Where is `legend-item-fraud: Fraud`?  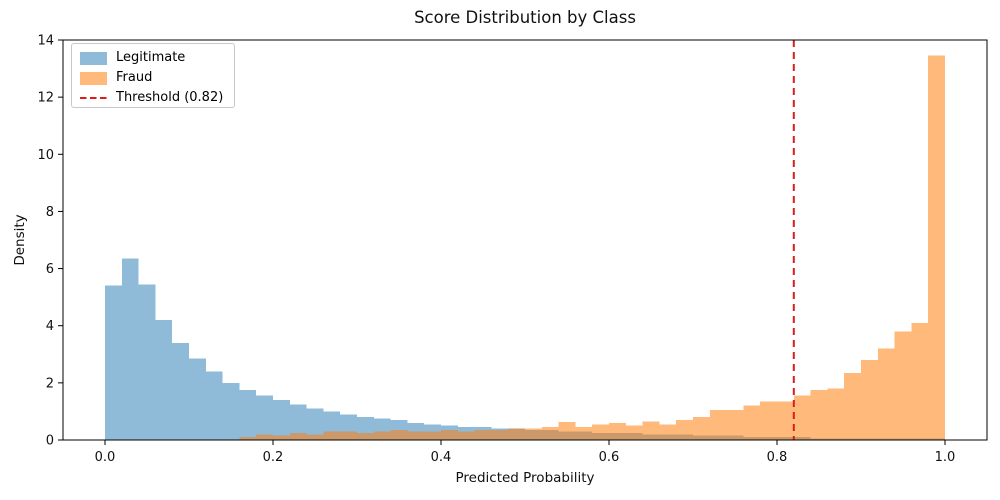
legend-item-fraud: Fraud is located at coordinates (154, 78).